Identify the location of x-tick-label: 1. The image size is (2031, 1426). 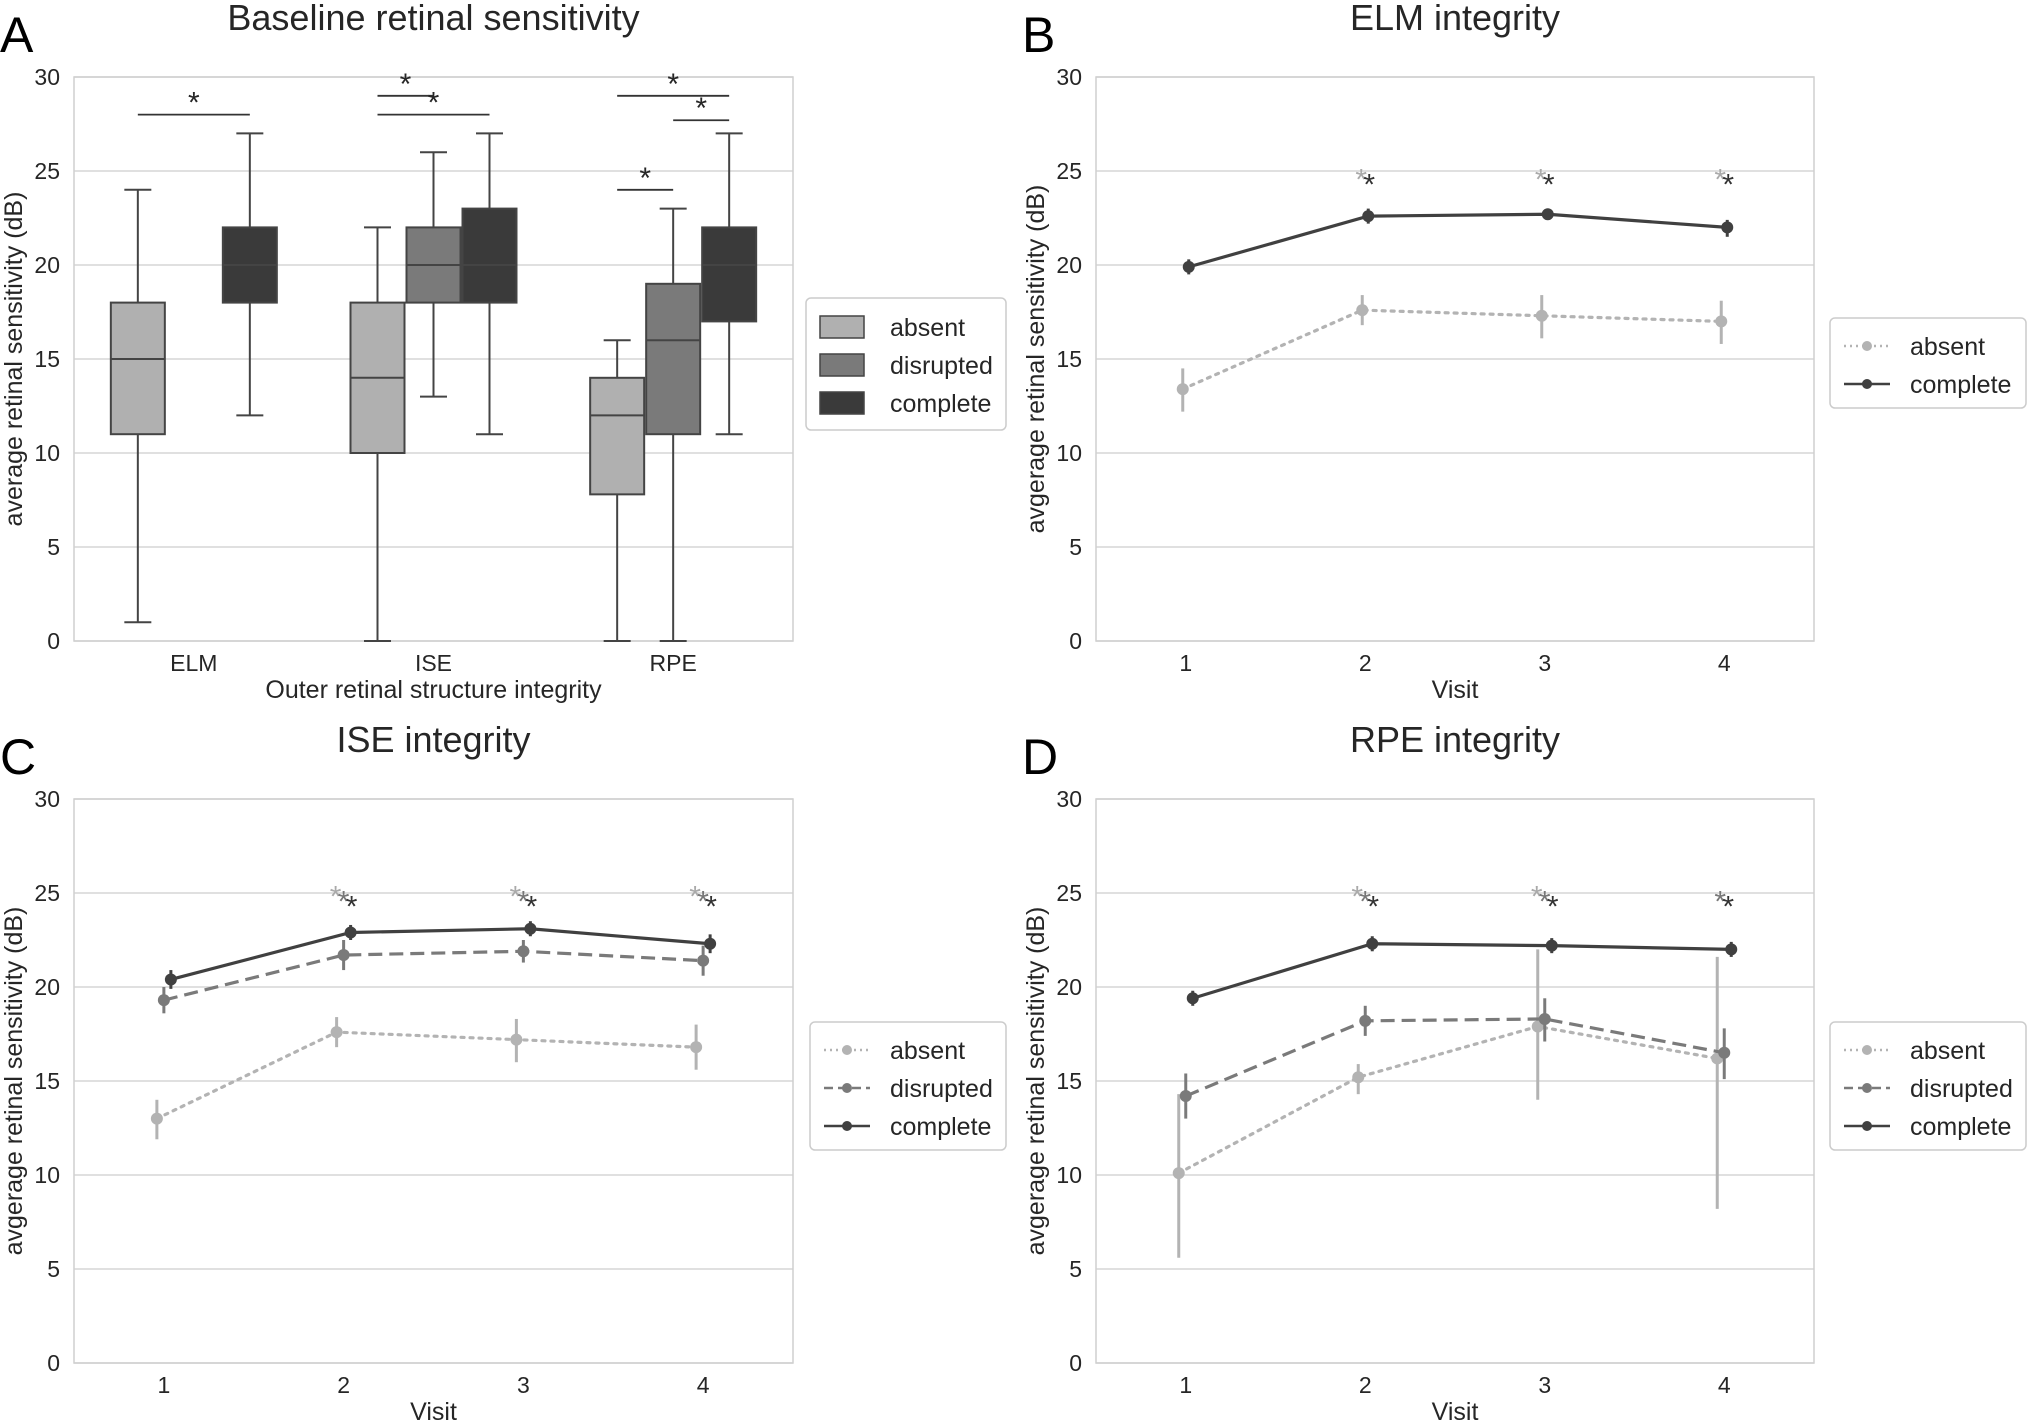
(163, 1385).